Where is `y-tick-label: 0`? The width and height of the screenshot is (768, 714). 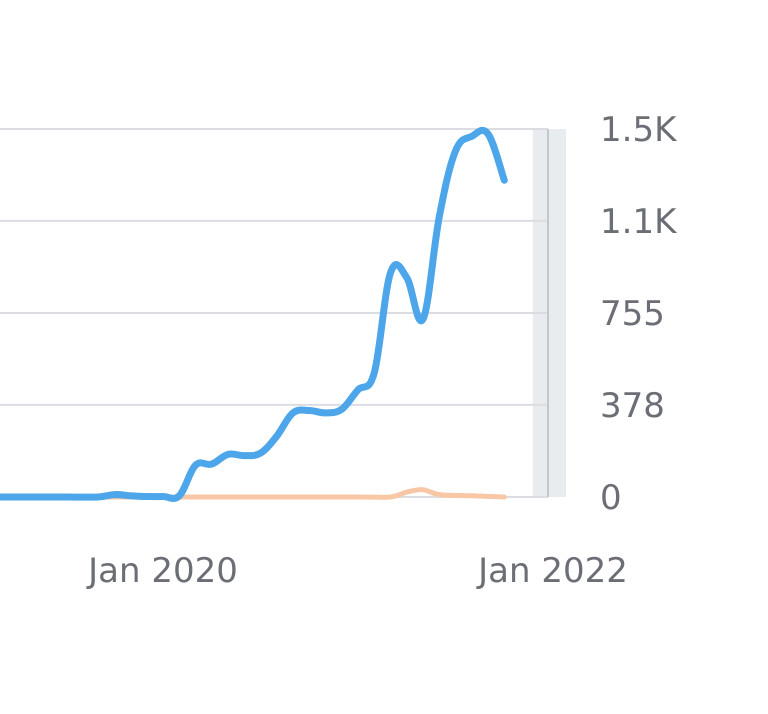
y-tick-label: 0 is located at coordinates (611, 498).